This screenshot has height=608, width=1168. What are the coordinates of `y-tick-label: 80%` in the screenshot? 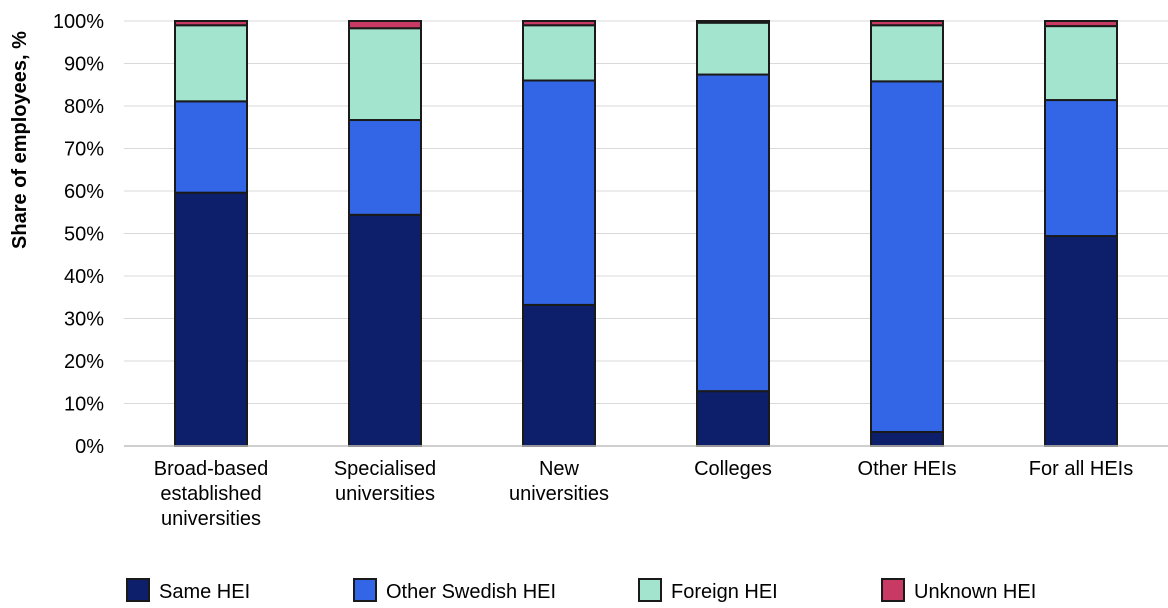 It's located at (84, 107).